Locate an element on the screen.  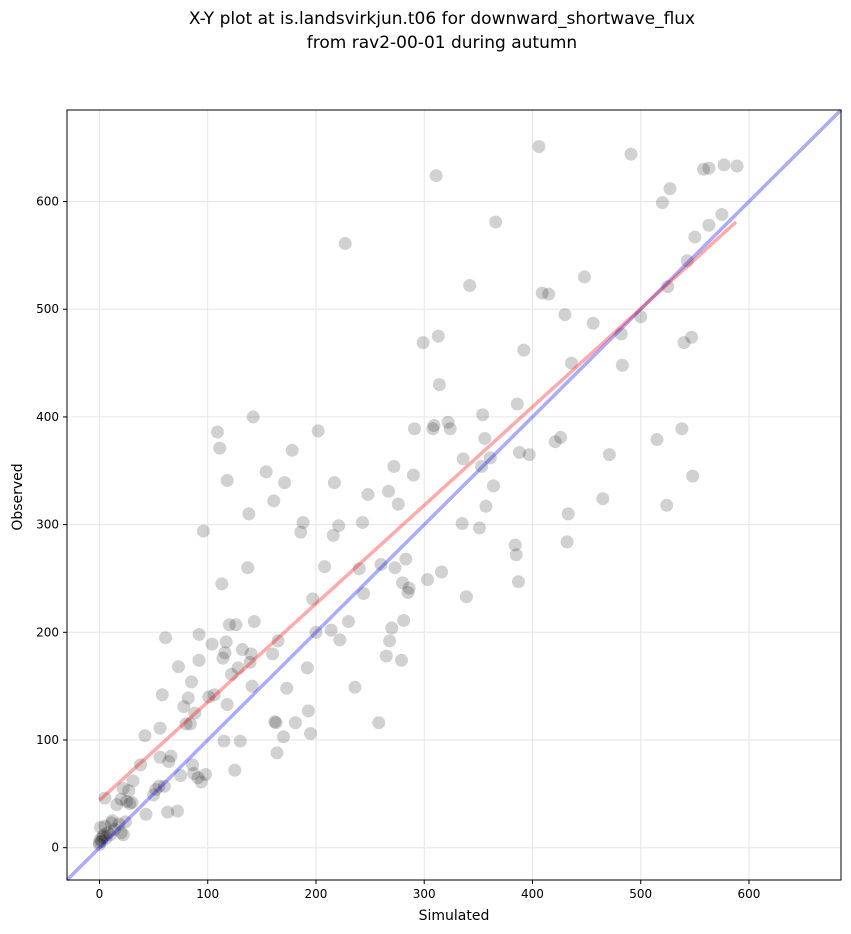
x-tick-label: 0 is located at coordinates (100, 894).